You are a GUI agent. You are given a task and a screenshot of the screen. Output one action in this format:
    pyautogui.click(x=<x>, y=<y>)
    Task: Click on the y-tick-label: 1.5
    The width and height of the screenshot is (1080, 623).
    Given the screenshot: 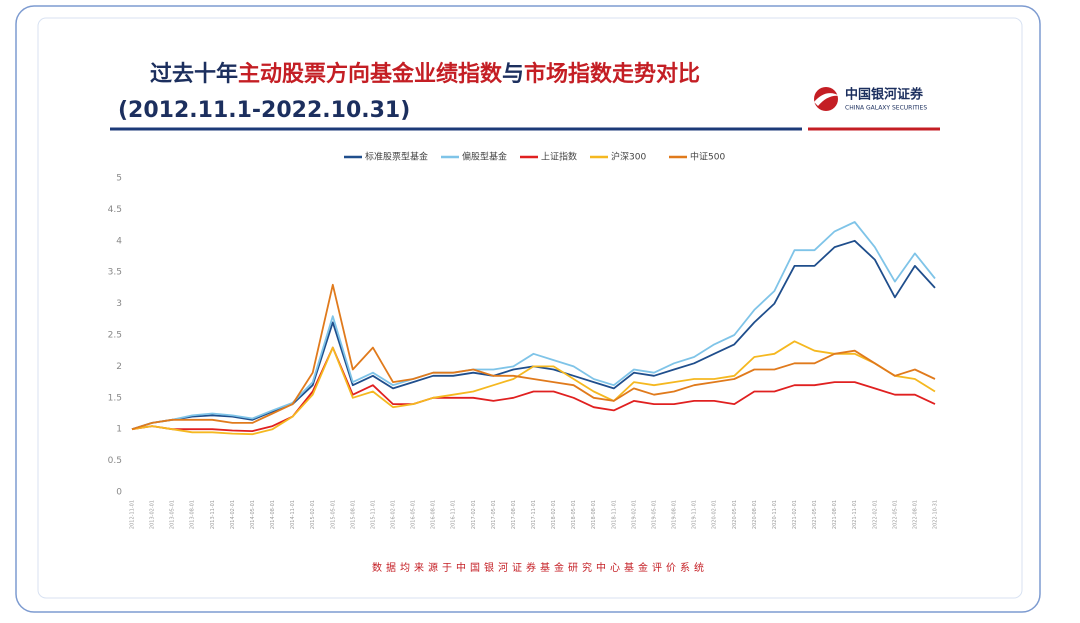 What is the action you would take?
    pyautogui.click(x=115, y=398)
    